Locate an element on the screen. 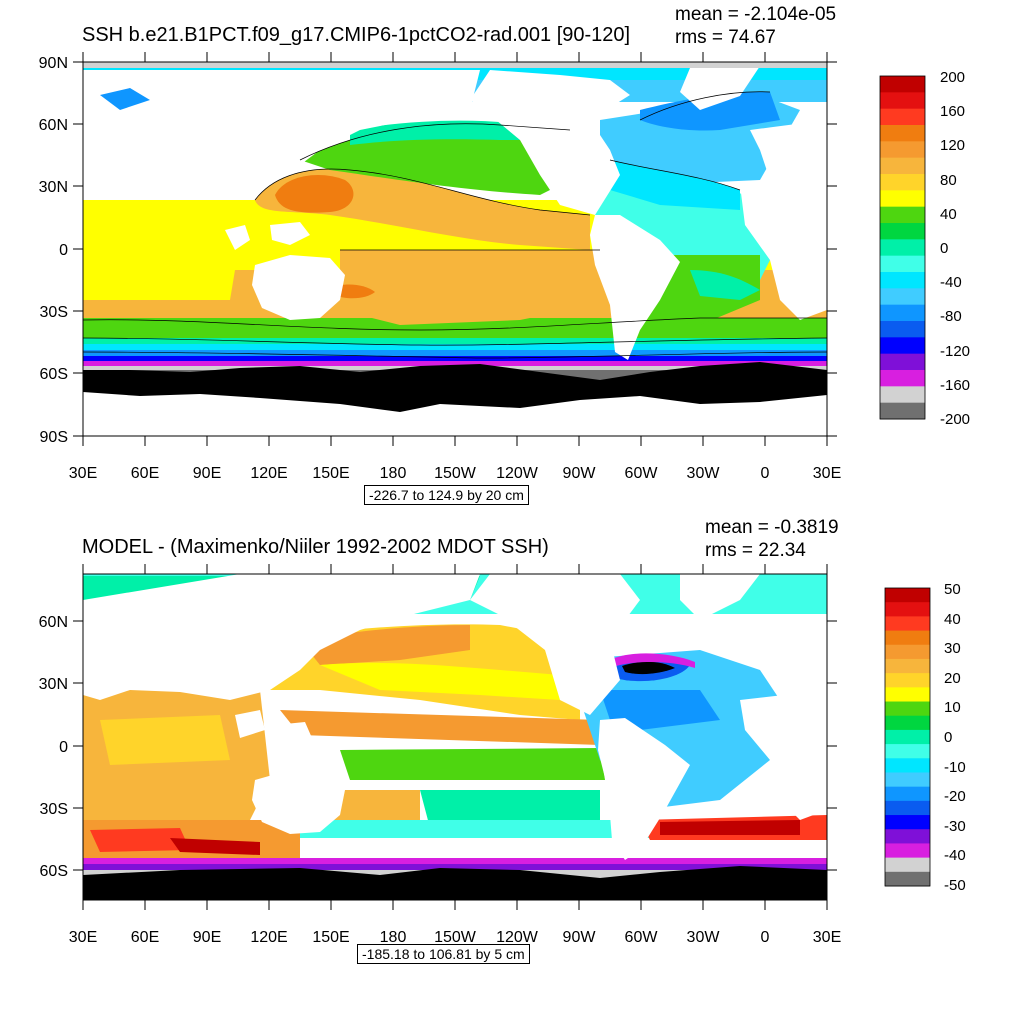 This screenshot has height=1024, width=1024. panel2-cb-label: -50 is located at coordinates (955, 885).